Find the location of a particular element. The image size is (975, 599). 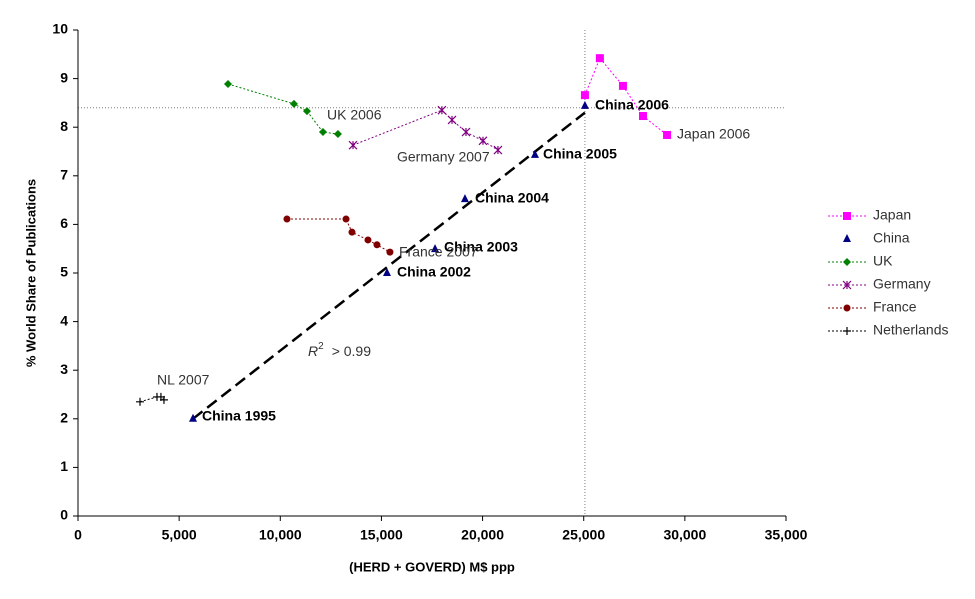

x-tick-label: 10,000 is located at coordinates (280, 535).